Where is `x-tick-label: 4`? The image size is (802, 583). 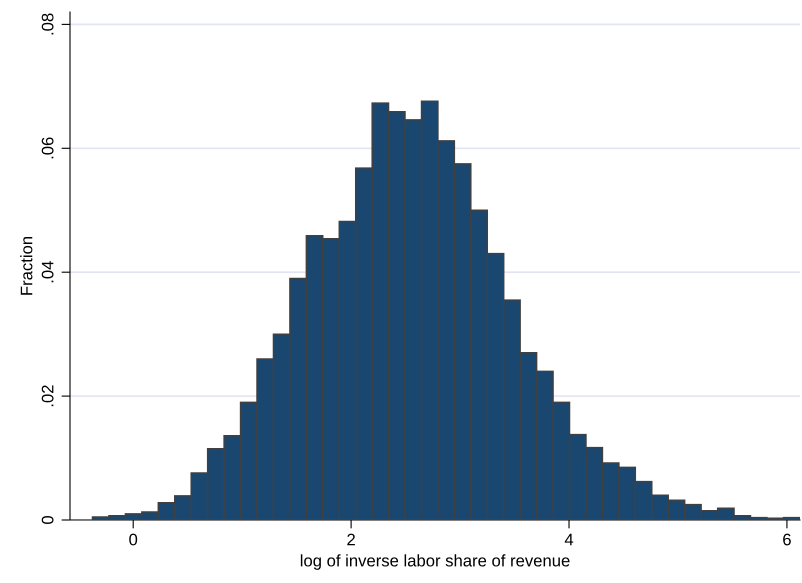
x-tick-label: 4 is located at coordinates (569, 540).